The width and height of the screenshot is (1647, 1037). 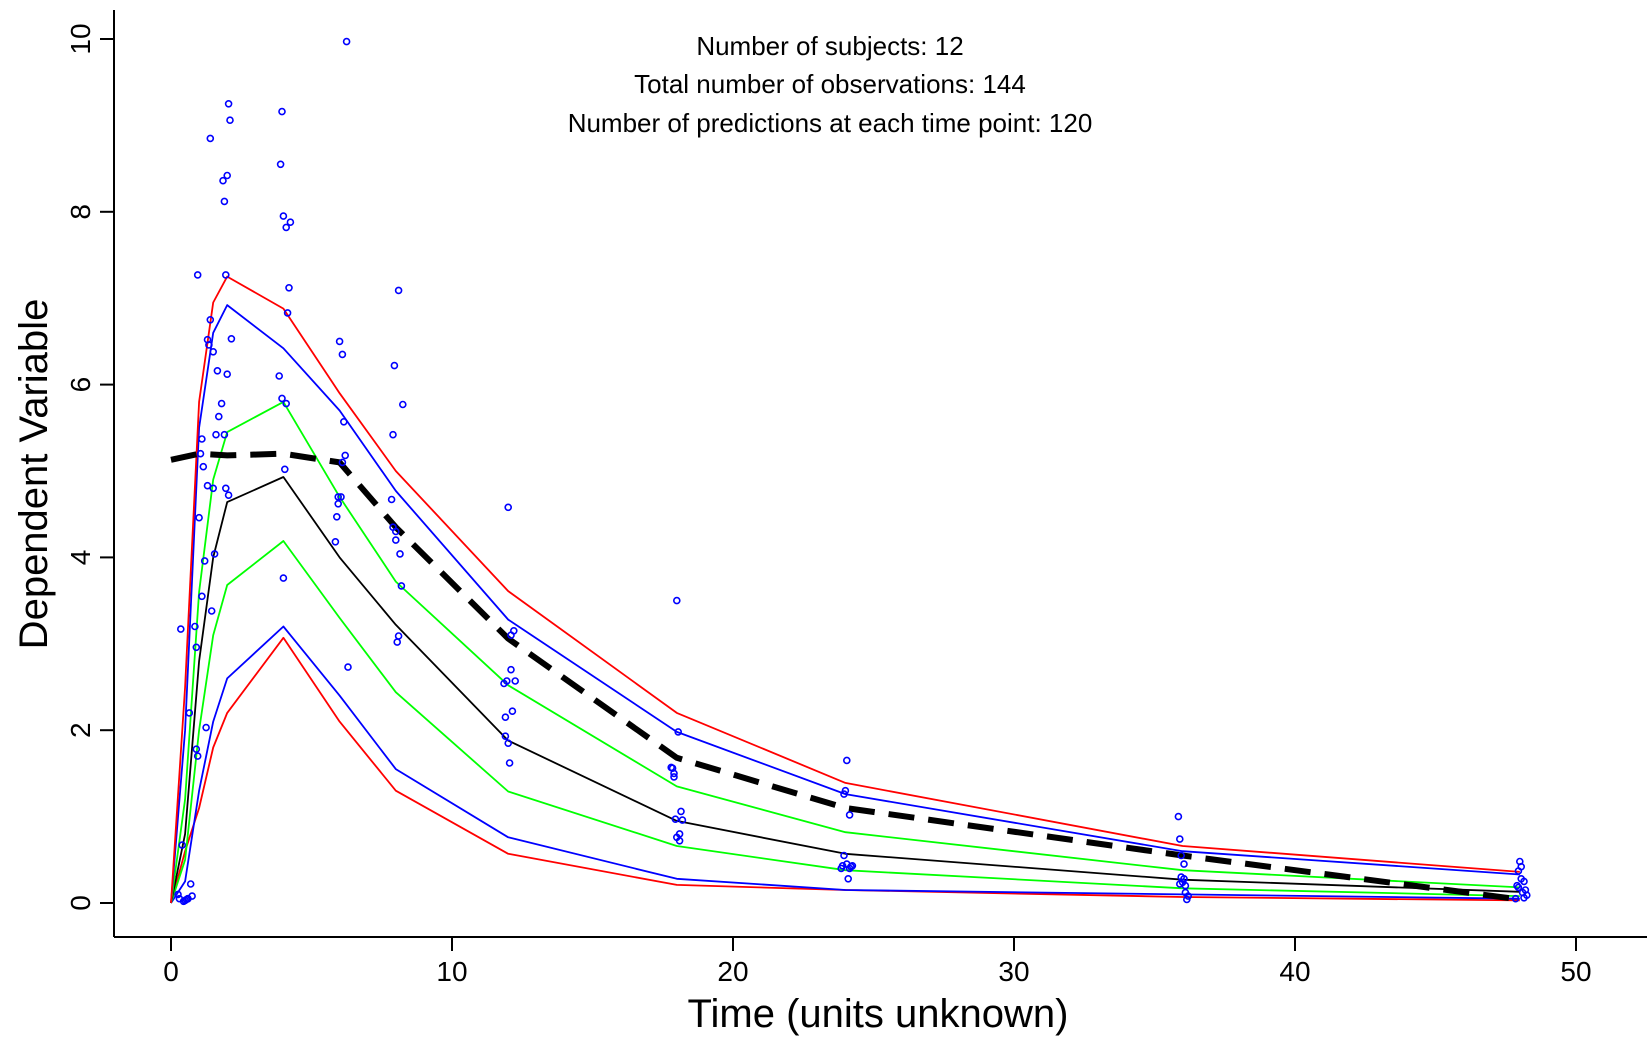 What do you see at coordinates (34, 474) in the screenshot?
I see `y-axis-title: Dependent Variable` at bounding box center [34, 474].